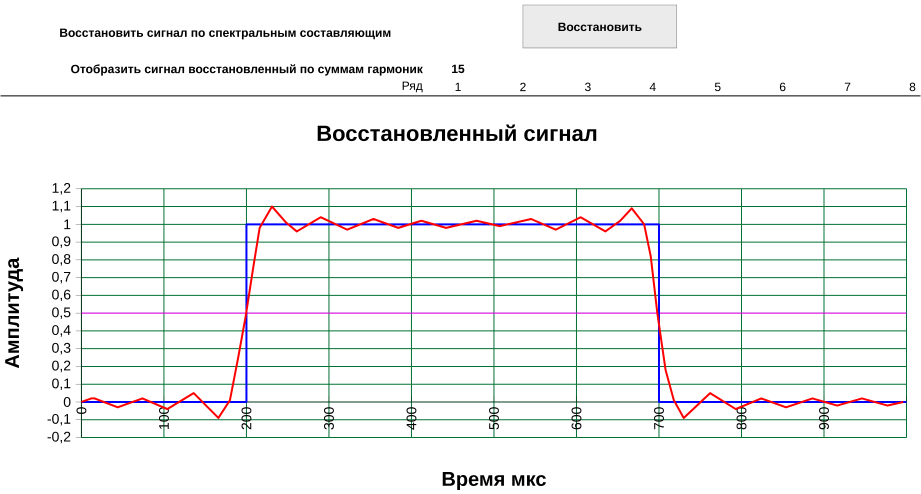 The height and width of the screenshot is (494, 921). Describe the element at coordinates (61, 384) in the screenshot. I see `y-tick-label: 0,1` at that location.